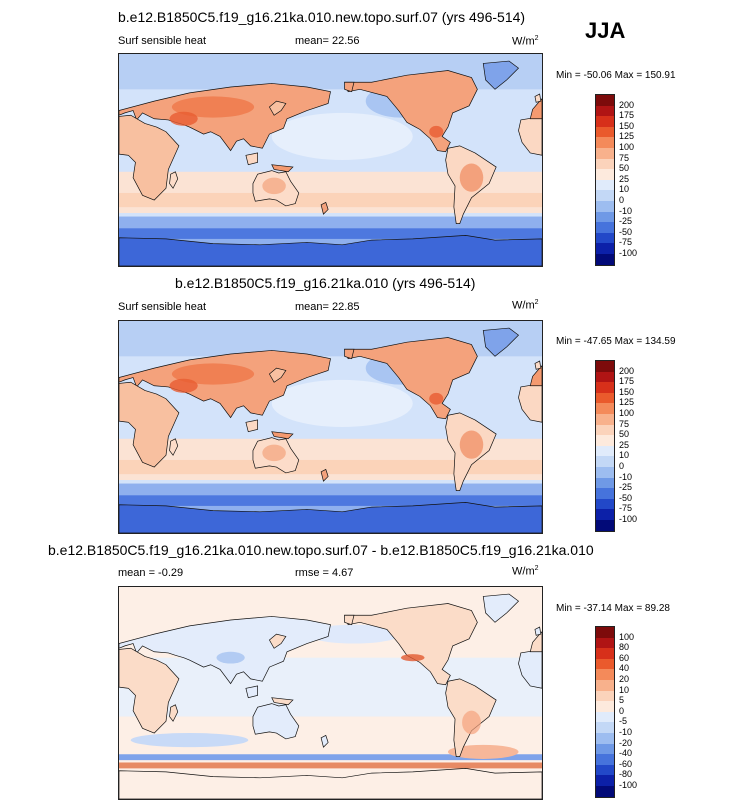  I want to click on colorbar-tick-label: 150, so click(627, 125).